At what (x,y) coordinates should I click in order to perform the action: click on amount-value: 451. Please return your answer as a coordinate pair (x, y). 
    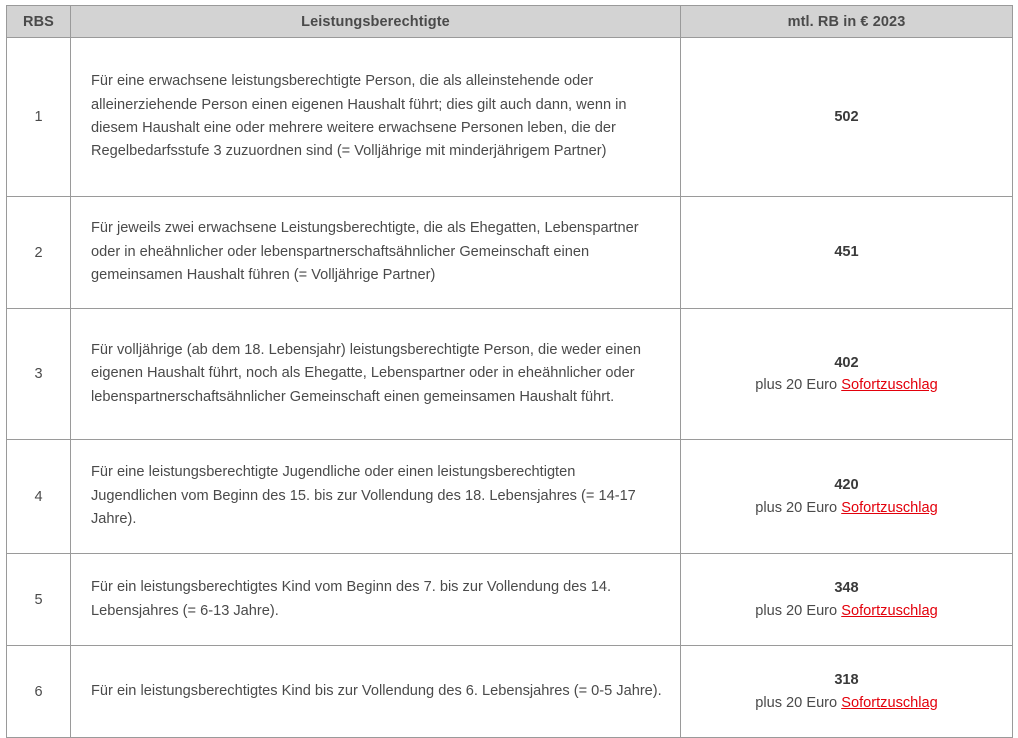
    Looking at the image, I should click on (846, 252).